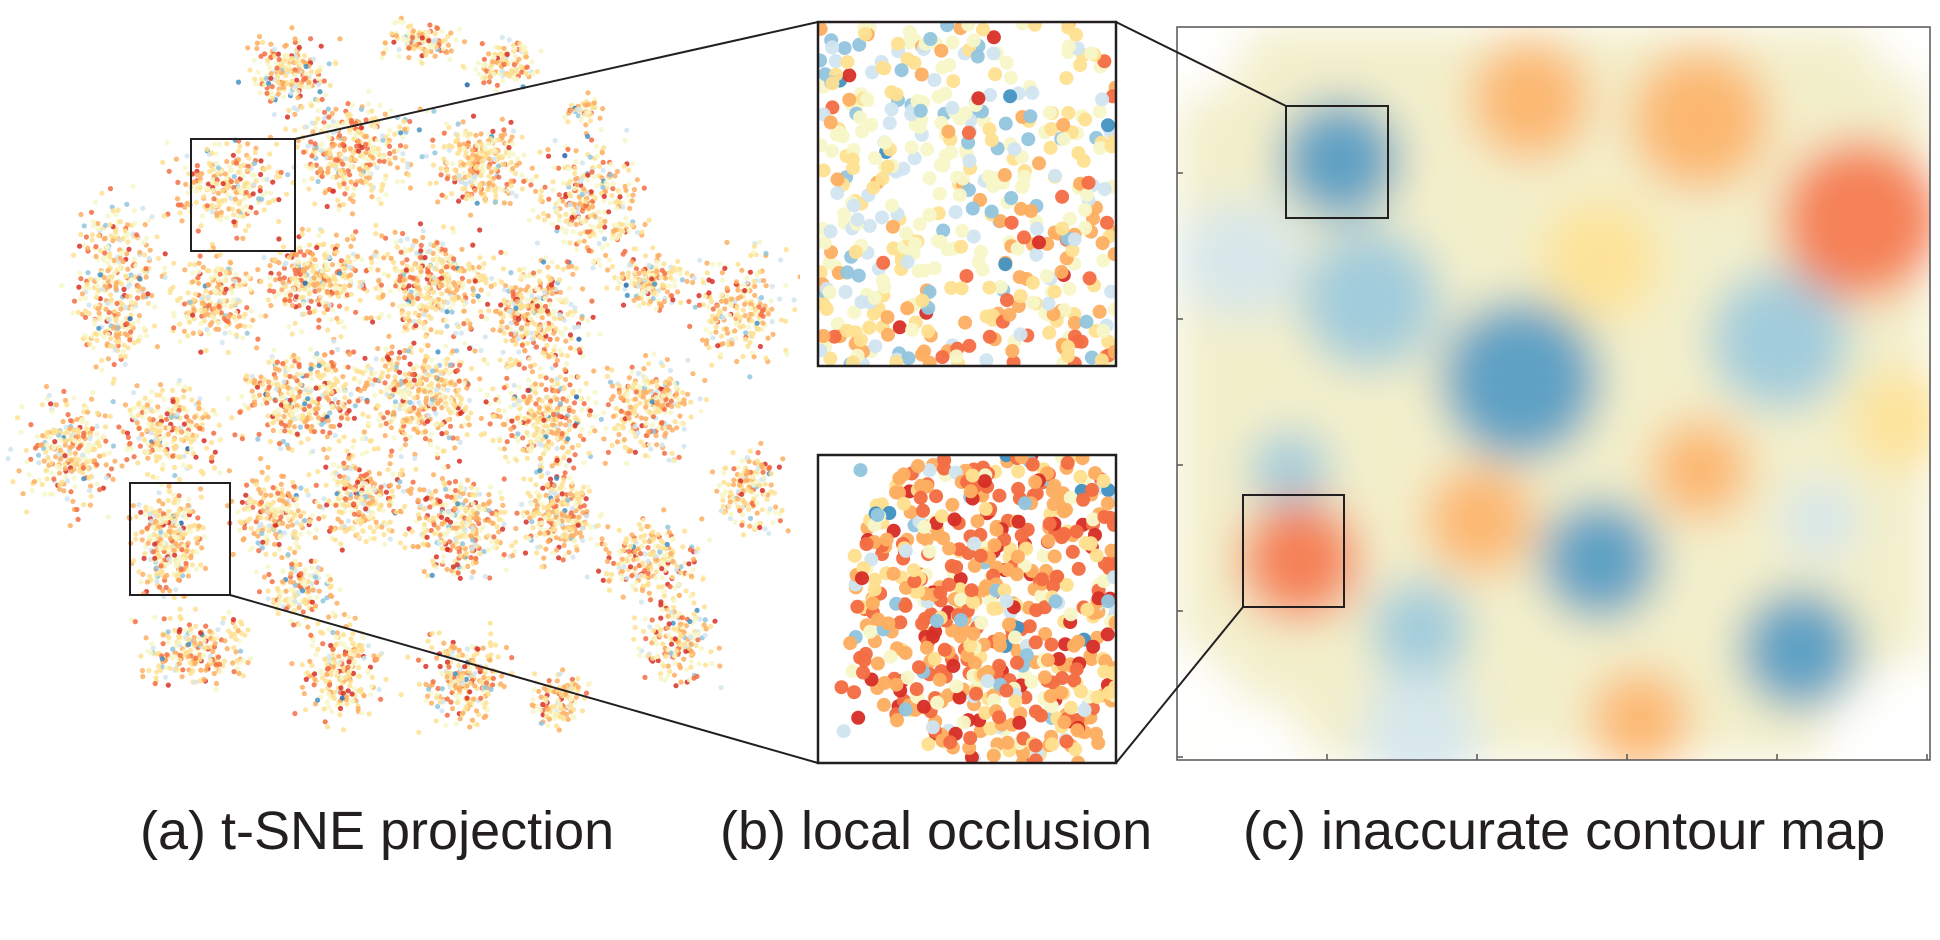 Image resolution: width=1940 pixels, height=940 pixels. I want to click on zoom-box-bottom, so click(180, 539).